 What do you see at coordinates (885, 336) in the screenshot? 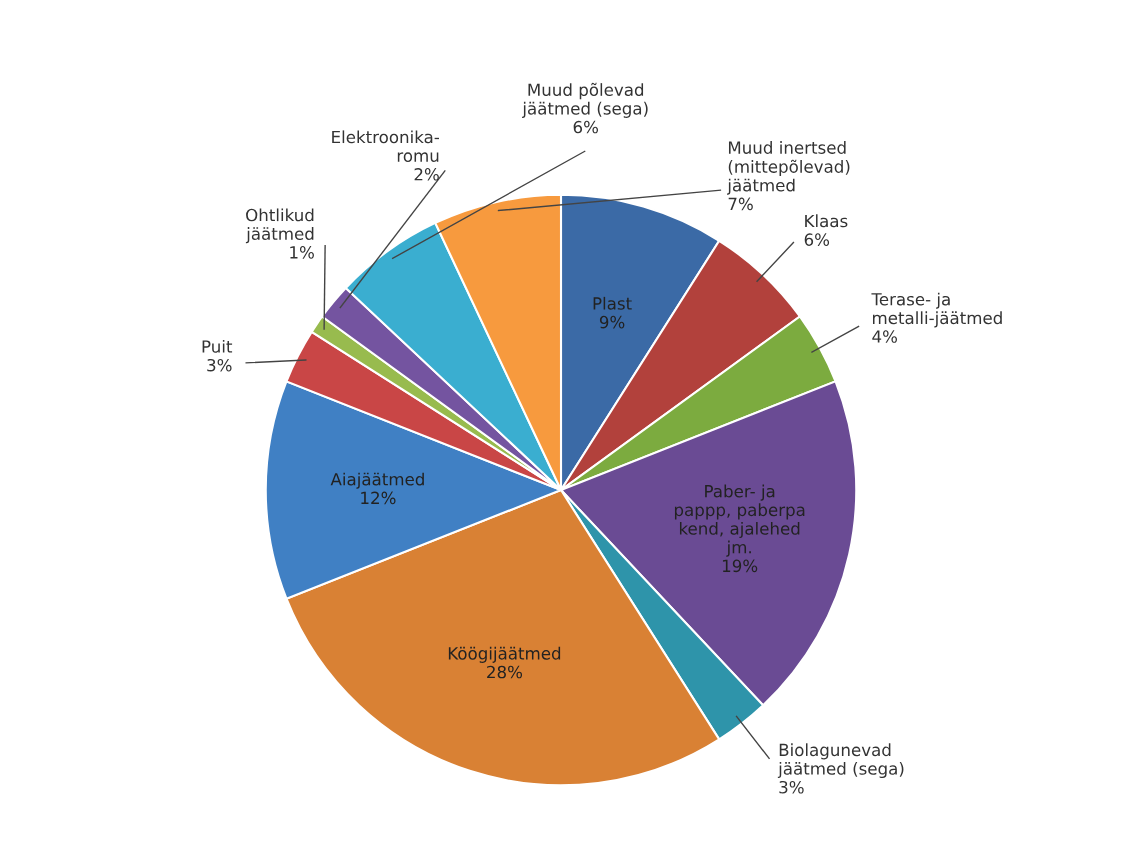
I see `data-label: 4%` at bounding box center [885, 336].